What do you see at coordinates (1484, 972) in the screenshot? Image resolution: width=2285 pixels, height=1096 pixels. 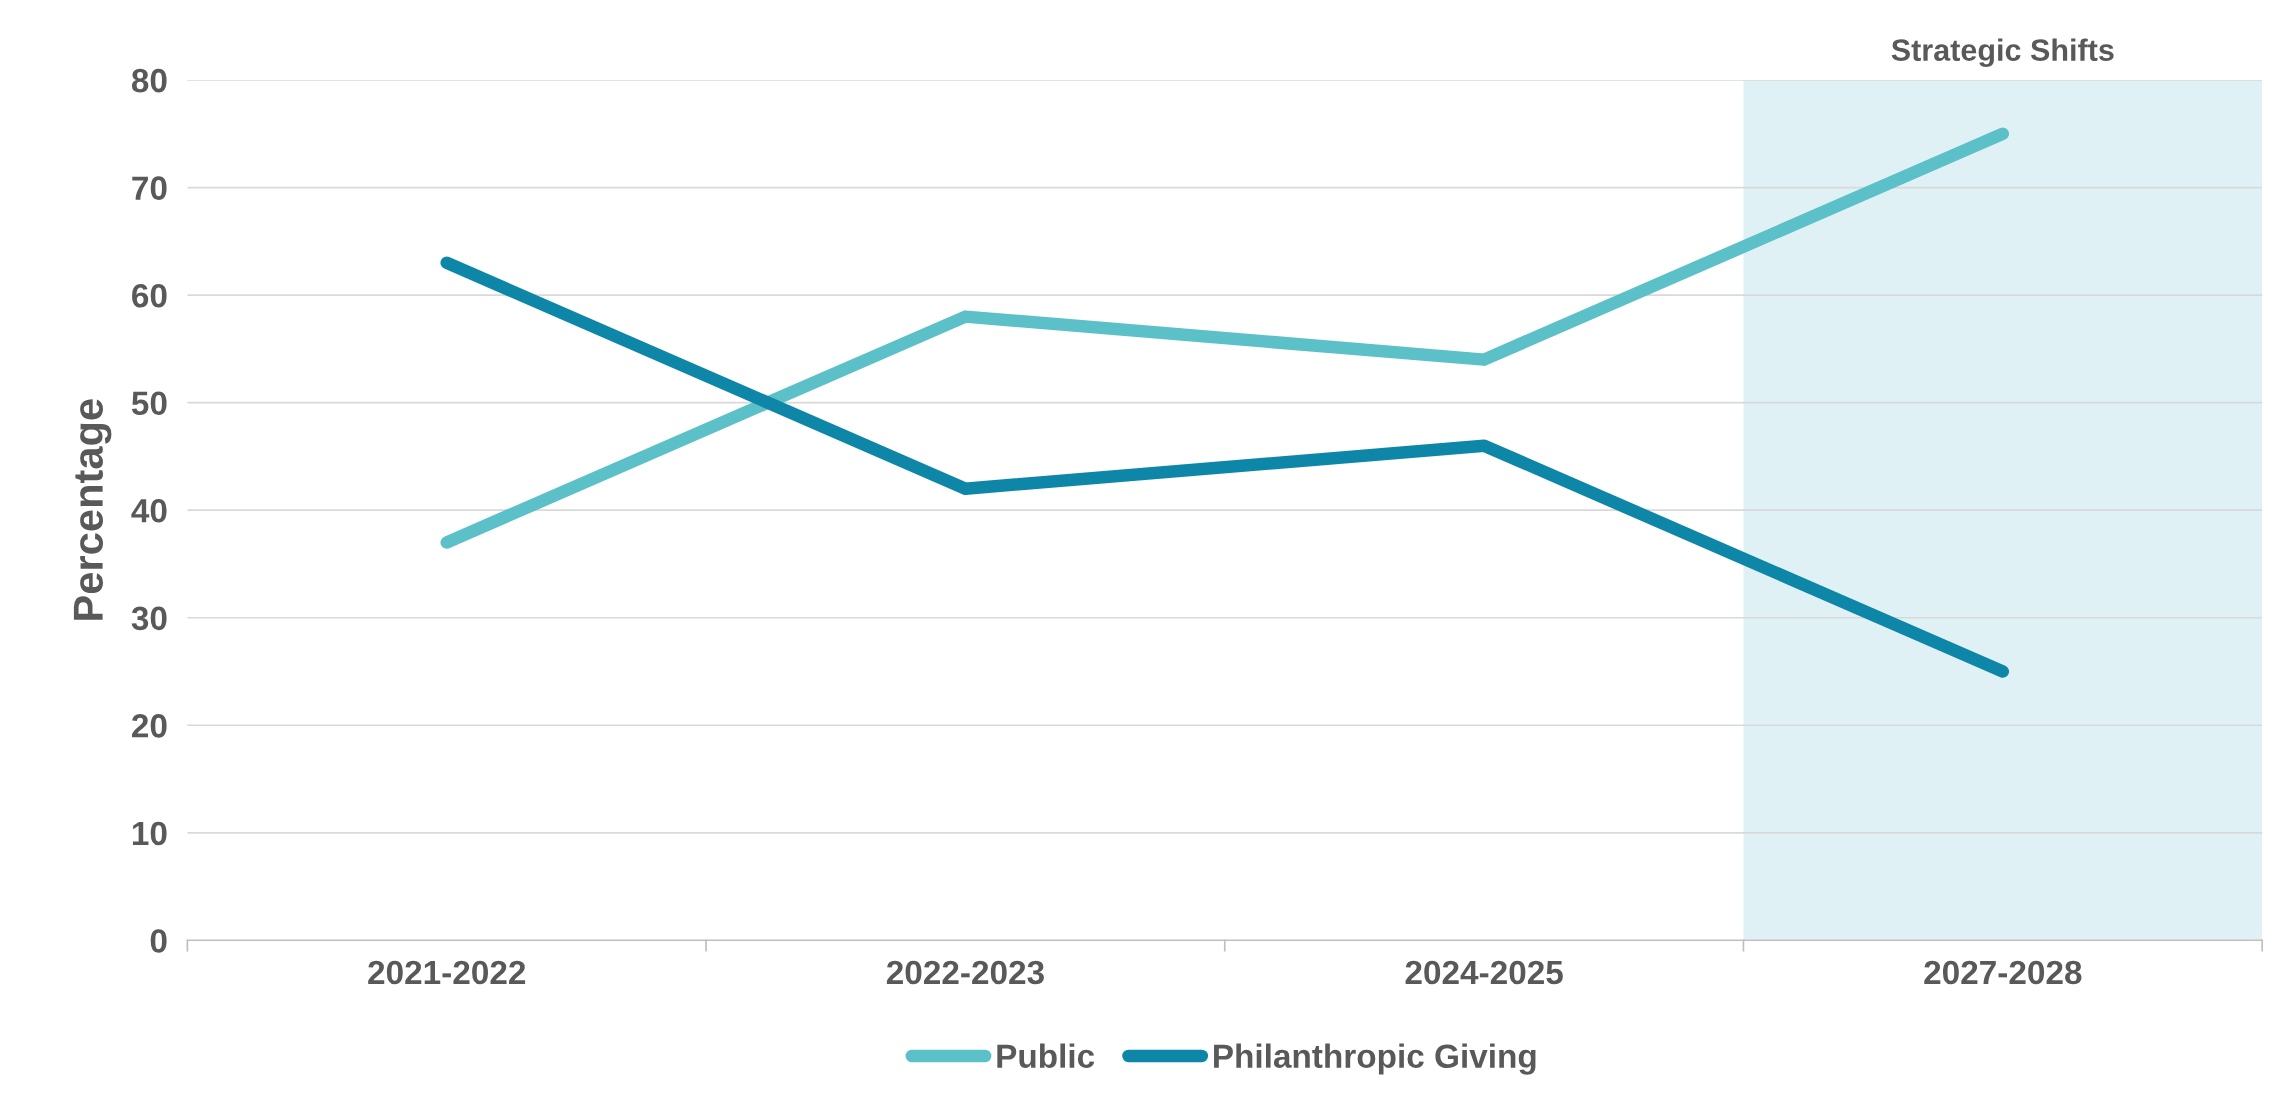 I see `x-tick-label: 2024-2025` at bounding box center [1484, 972].